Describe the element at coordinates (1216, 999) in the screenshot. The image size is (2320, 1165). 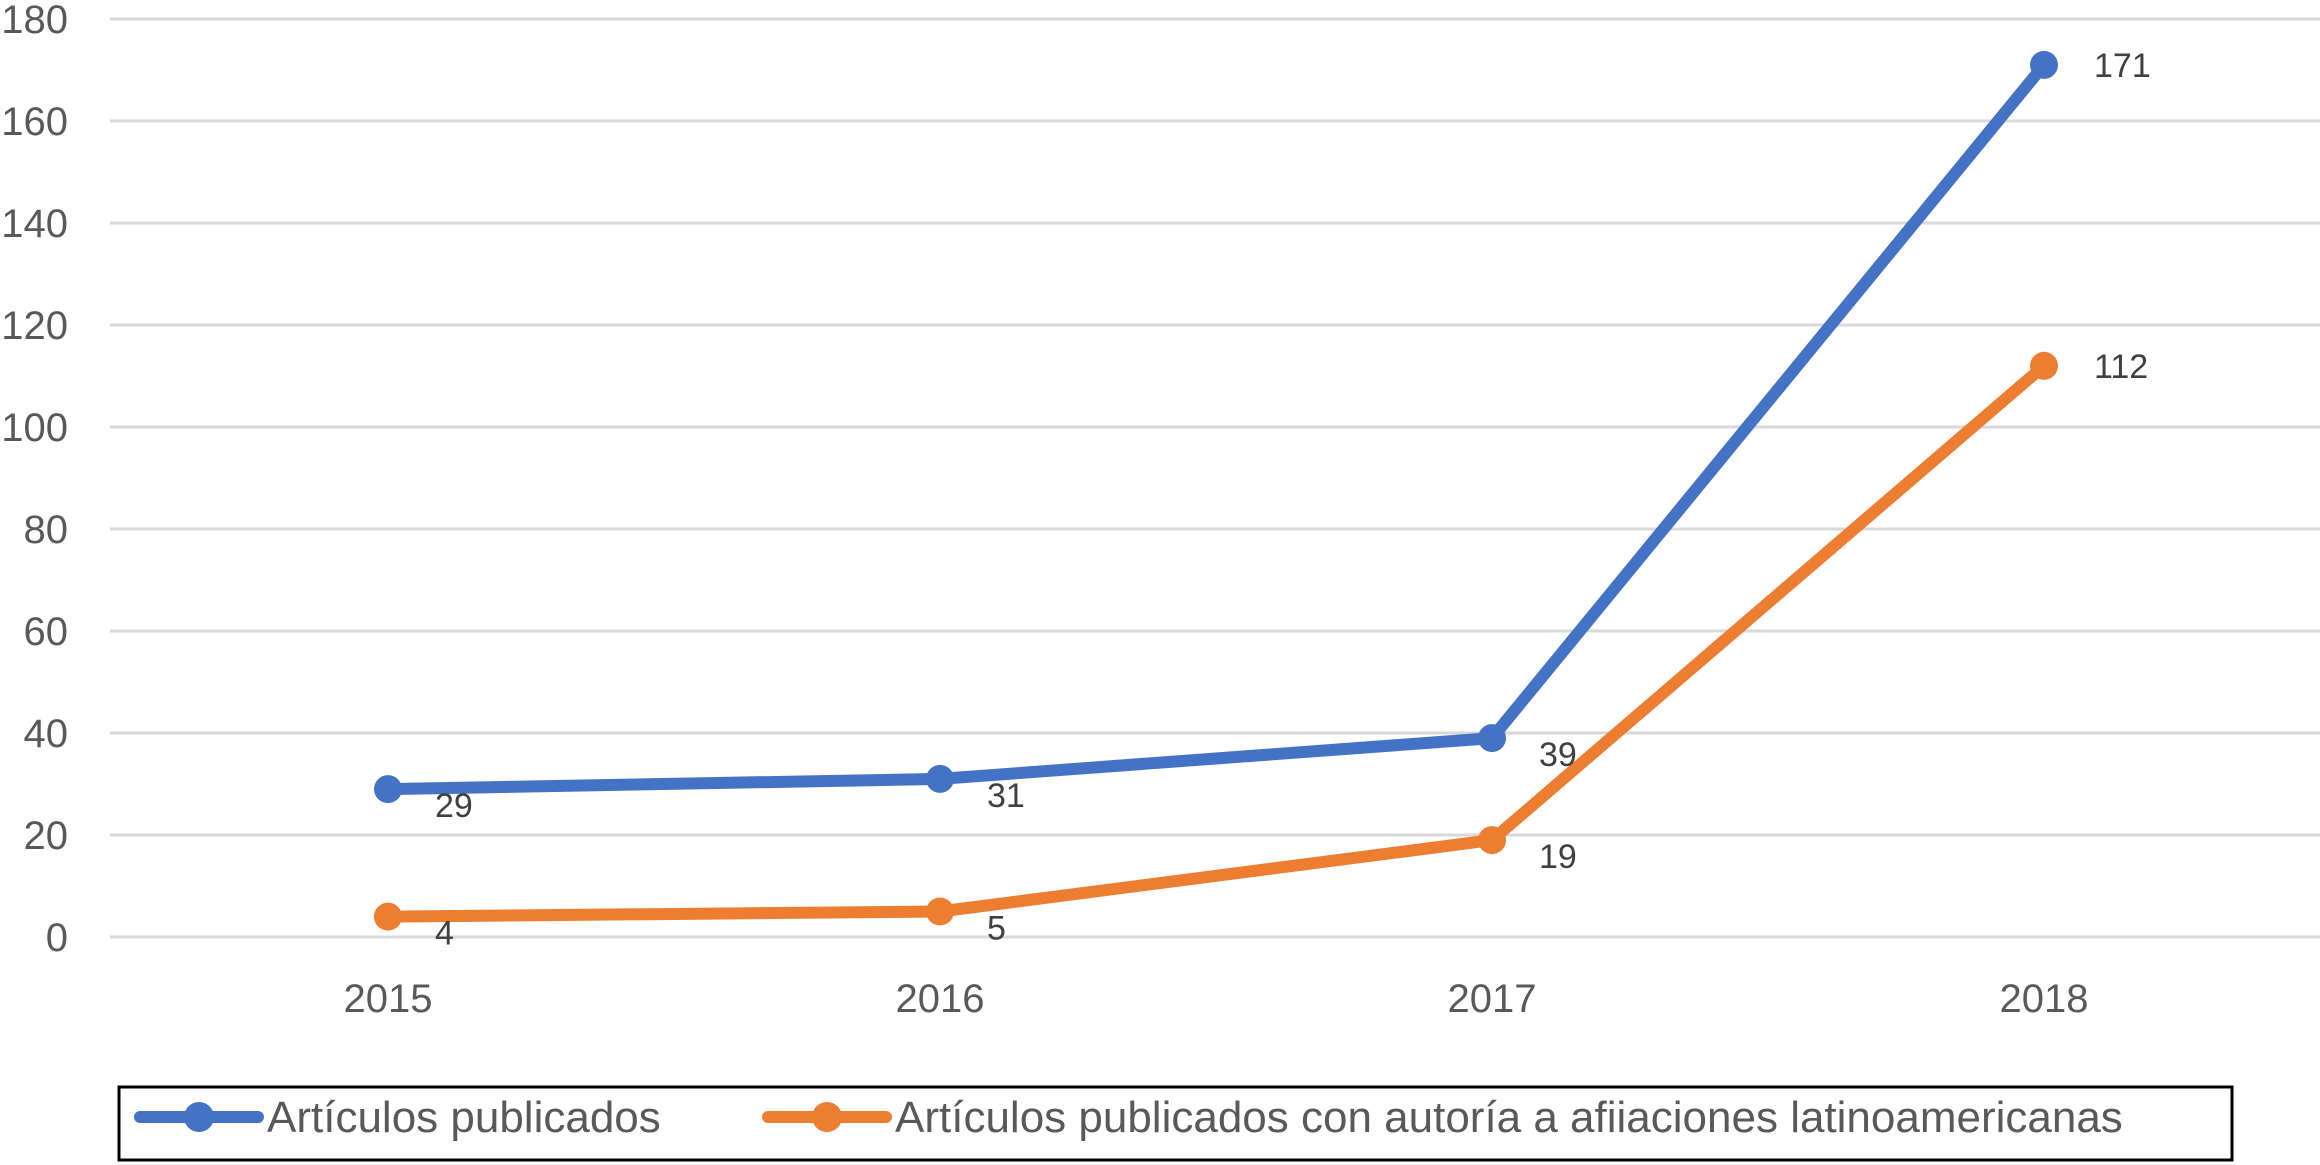
I see `x-axis-tick-labels: 2015 2016 2017 2018` at that location.